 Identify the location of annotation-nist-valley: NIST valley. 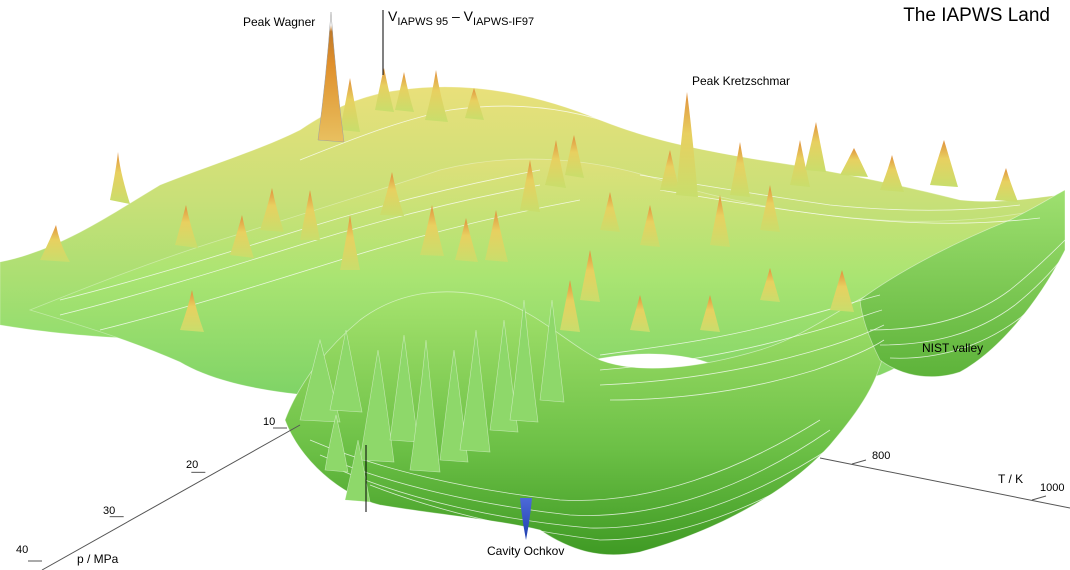
(953, 348).